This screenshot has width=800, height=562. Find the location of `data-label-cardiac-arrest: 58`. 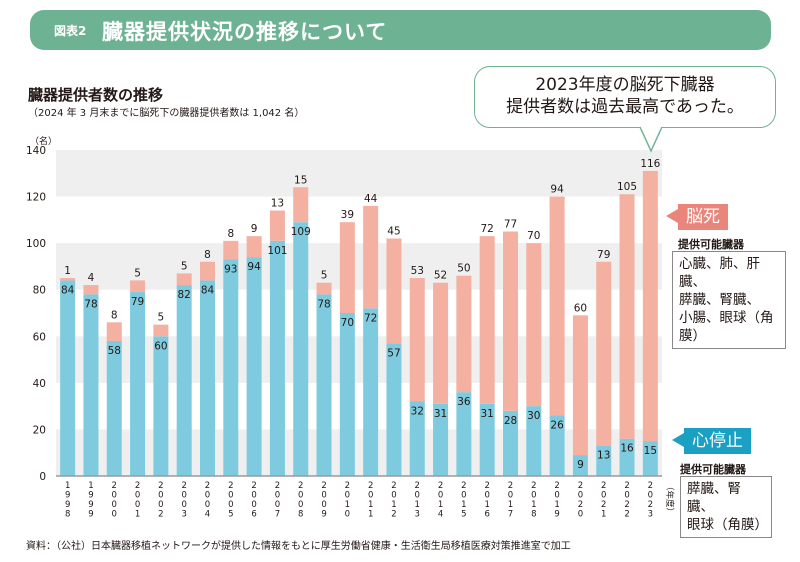

data-label-cardiac-arrest: 58 is located at coordinates (114, 351).